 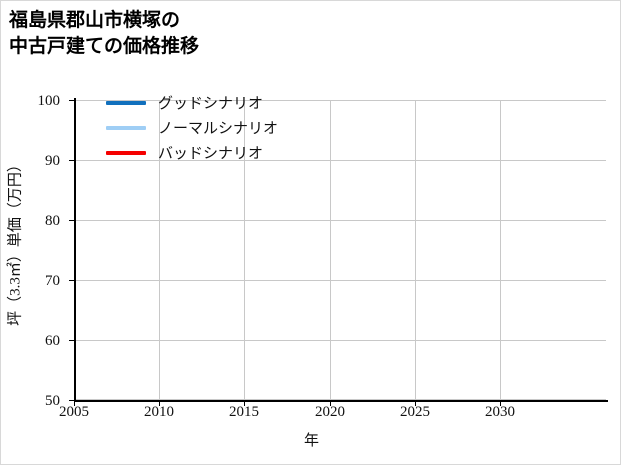 I want to click on gridline-x-2030, so click(x=500, y=250).